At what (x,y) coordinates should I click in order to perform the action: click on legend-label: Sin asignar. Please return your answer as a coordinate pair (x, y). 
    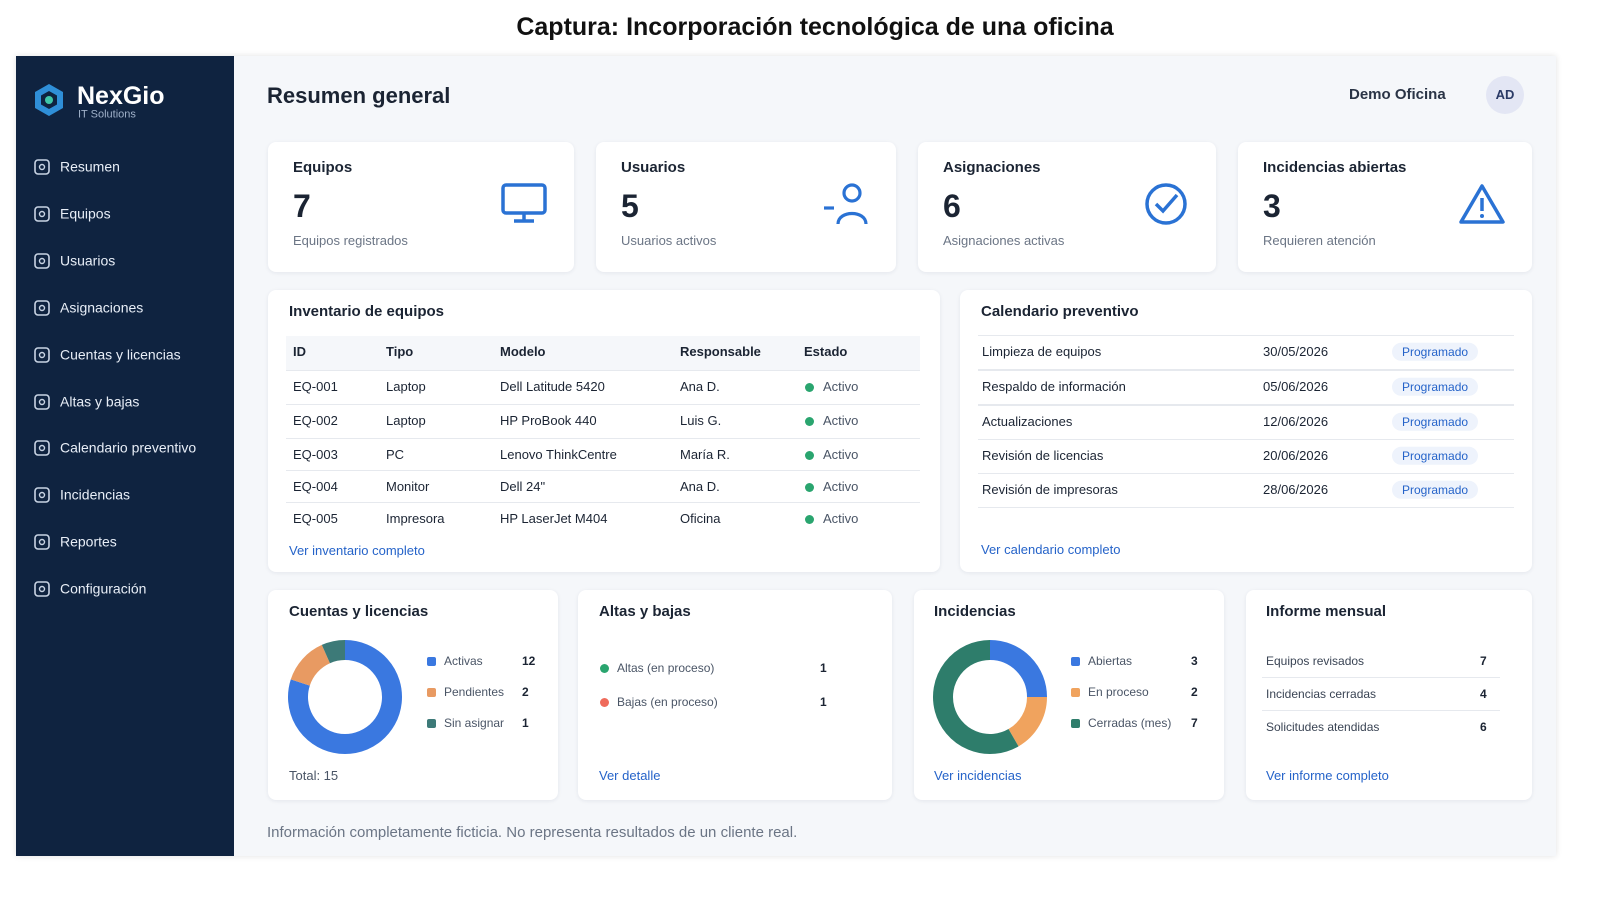
    Looking at the image, I should click on (474, 722).